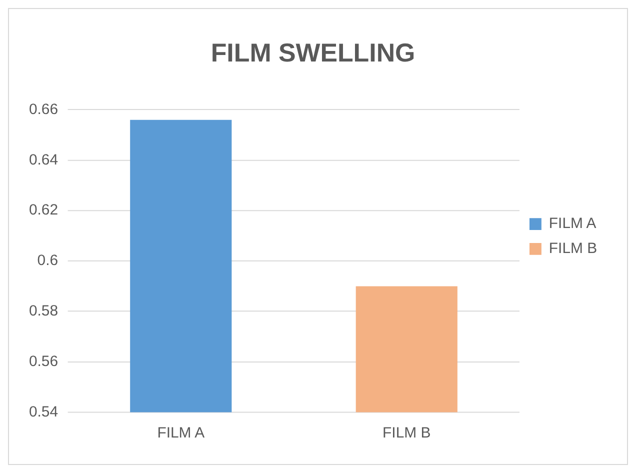 The image size is (636, 473). I want to click on y-tick-label: 0.58, so click(43, 311).